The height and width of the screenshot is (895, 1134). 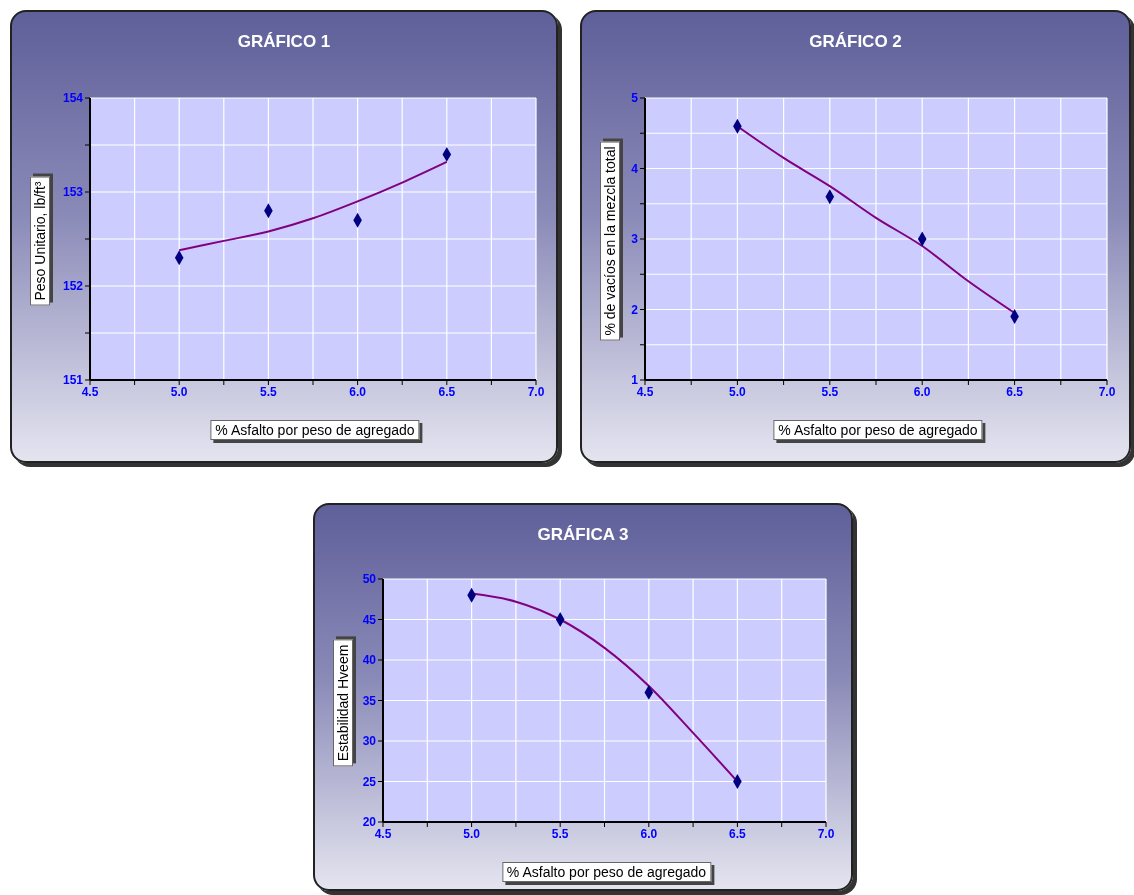 What do you see at coordinates (635, 239) in the screenshot?
I see `y-tick-label: 3` at bounding box center [635, 239].